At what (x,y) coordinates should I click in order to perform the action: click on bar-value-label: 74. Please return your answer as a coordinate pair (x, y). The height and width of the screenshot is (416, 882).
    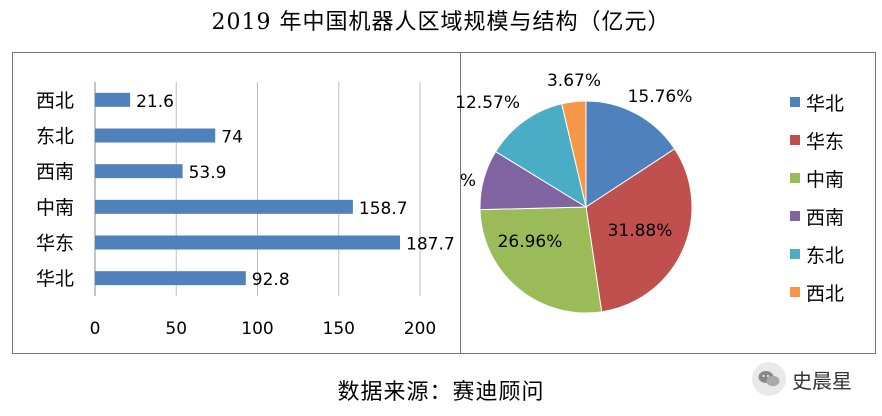
    Looking at the image, I should click on (232, 138).